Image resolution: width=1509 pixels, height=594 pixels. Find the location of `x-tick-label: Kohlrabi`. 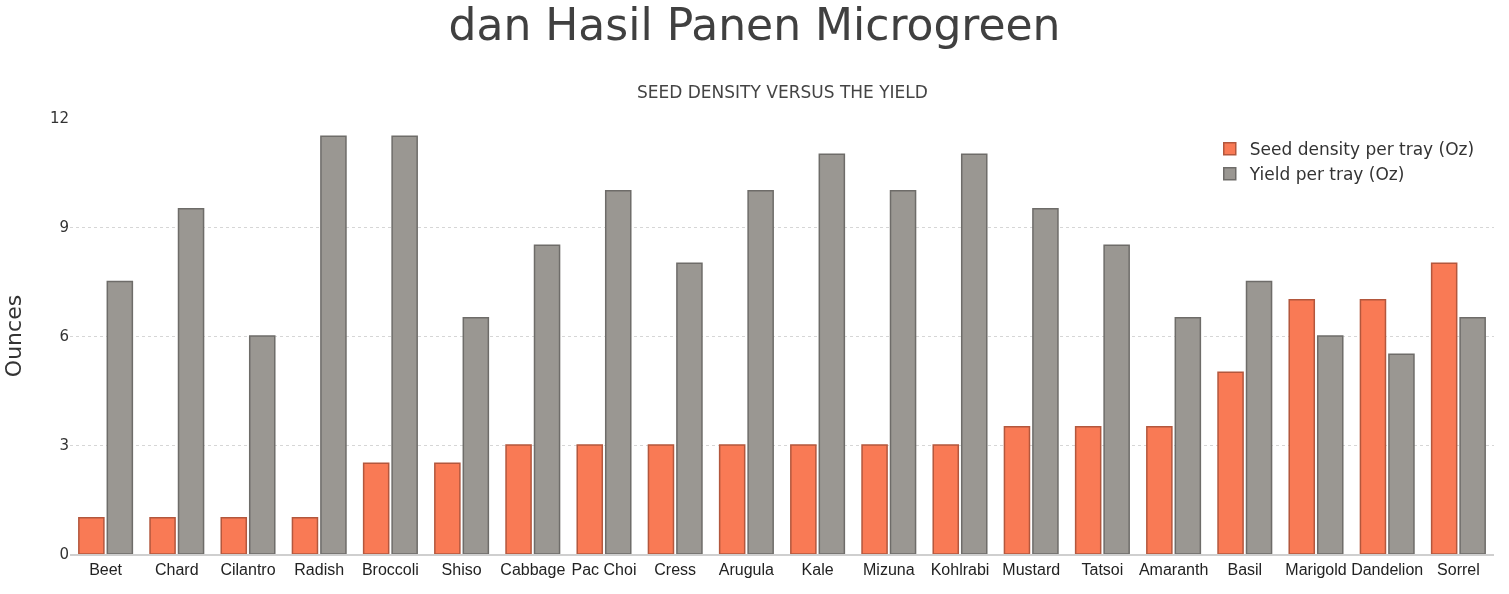

x-tick-label: Kohlrabi is located at coordinates (960, 570).